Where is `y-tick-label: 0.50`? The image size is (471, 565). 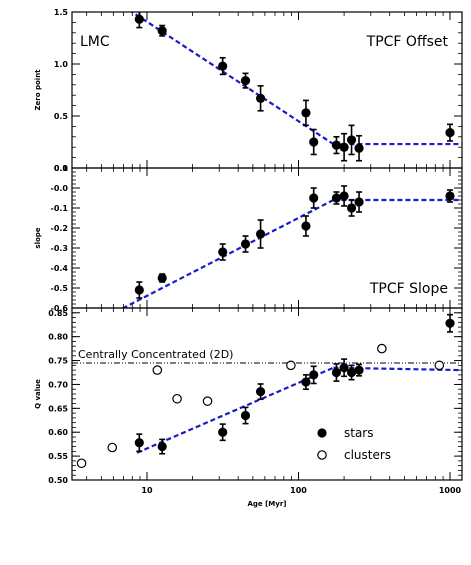
y-tick-label: 0.50 is located at coordinates (58, 480).